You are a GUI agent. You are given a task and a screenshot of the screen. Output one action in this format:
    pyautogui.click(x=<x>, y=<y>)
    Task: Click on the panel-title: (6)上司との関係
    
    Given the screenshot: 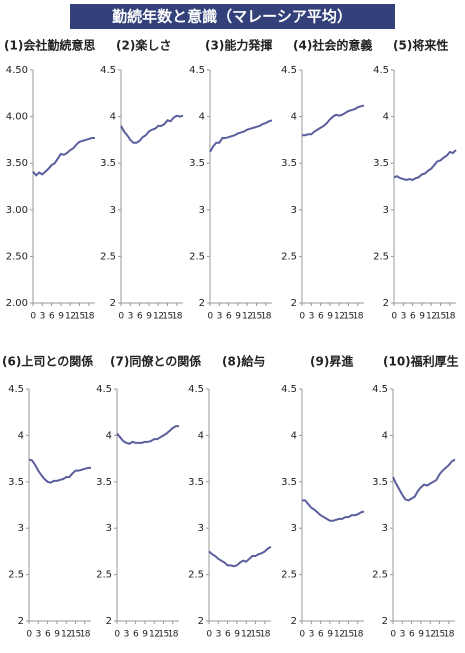 What is the action you would take?
    pyautogui.click(x=47, y=361)
    